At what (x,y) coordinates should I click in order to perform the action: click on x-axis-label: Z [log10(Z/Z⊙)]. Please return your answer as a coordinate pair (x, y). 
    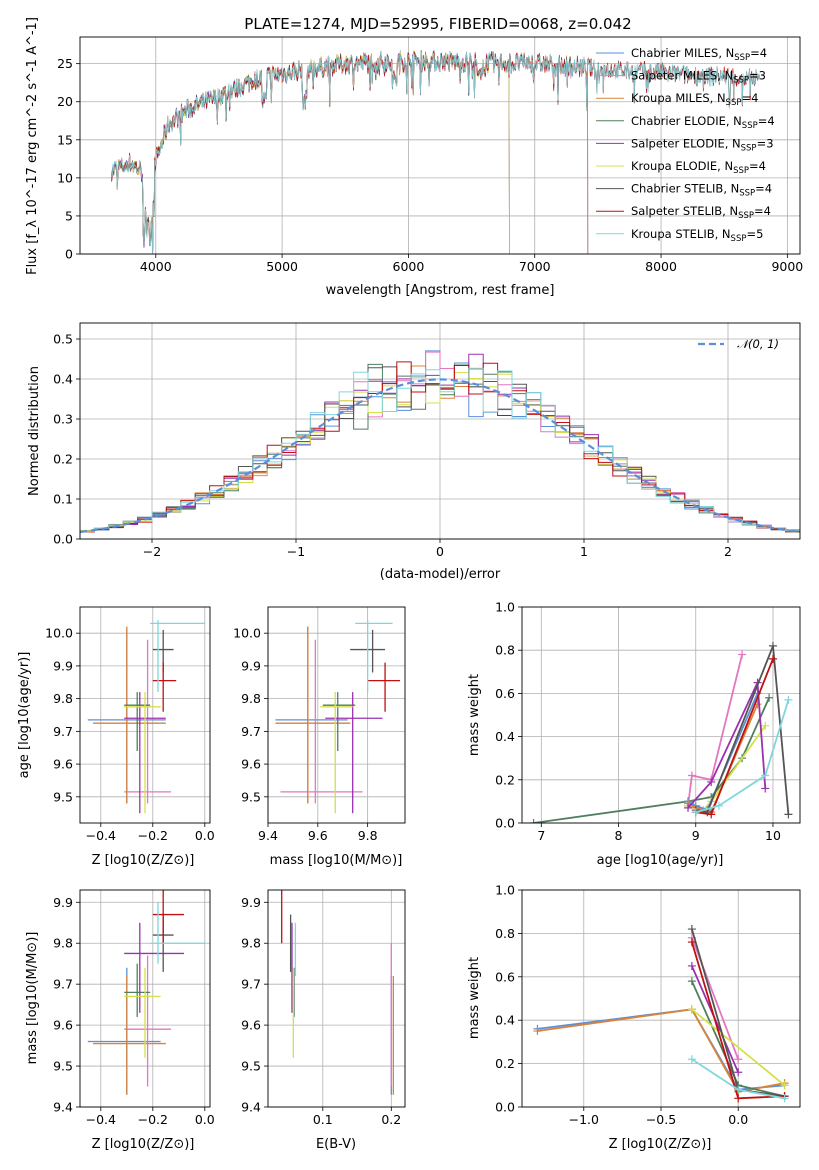
    Looking at the image, I should click on (660, 1144).